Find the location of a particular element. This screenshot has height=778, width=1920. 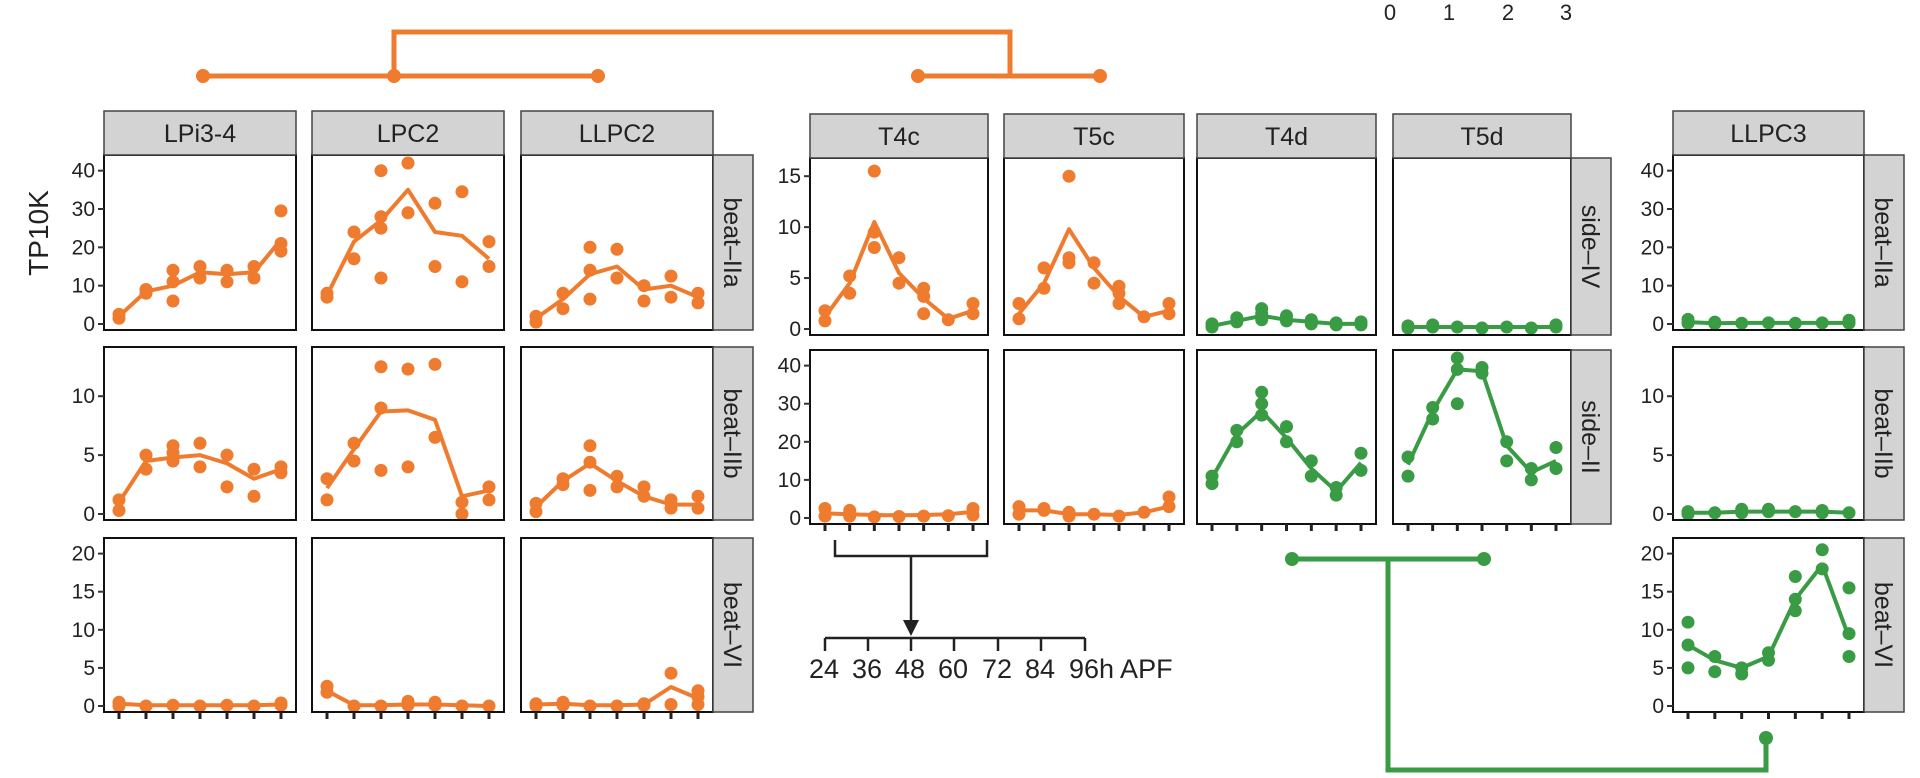

series-line is located at coordinates (408, 242).